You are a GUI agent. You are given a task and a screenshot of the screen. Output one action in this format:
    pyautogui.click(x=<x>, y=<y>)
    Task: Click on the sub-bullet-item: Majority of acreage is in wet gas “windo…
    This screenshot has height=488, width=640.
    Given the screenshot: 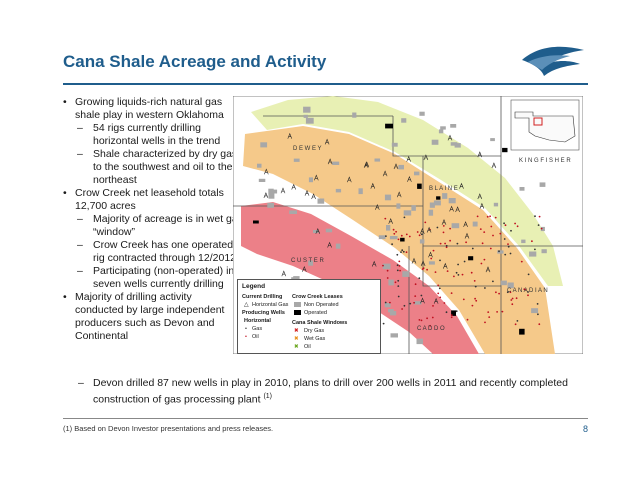 What is the action you would take?
    pyautogui.click(x=153, y=226)
    